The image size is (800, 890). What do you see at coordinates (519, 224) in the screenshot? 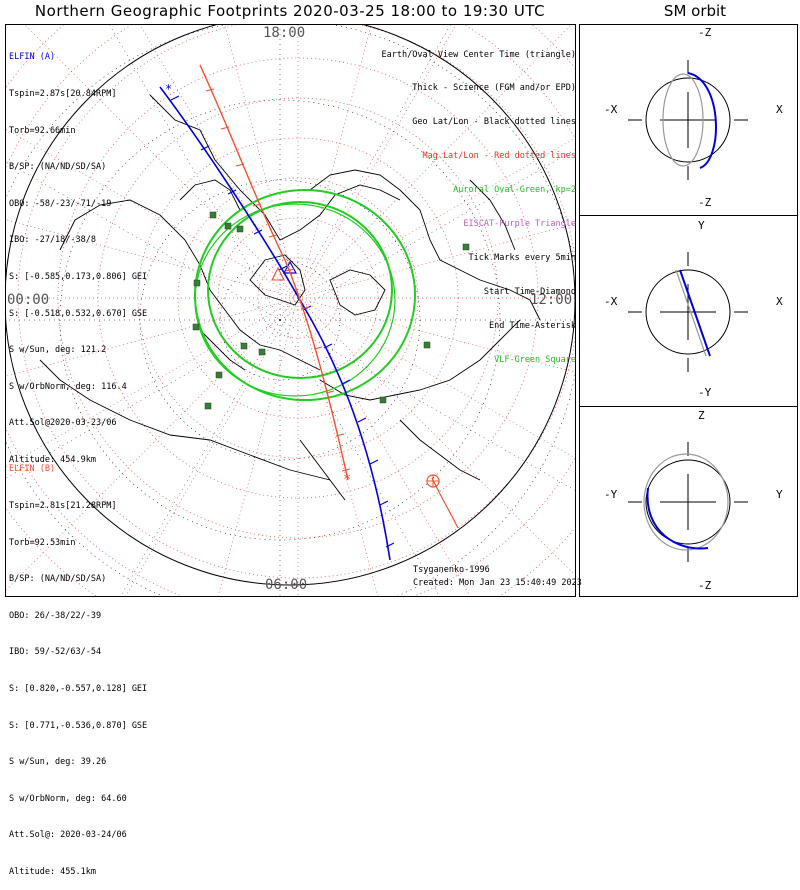
I see `legend-item: EISCAT-Purple Triangle` at bounding box center [519, 224].